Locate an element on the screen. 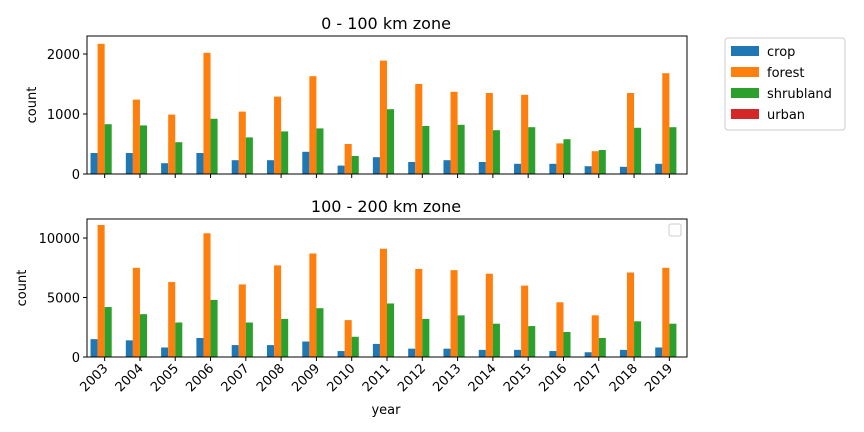 The height and width of the screenshot is (432, 864). bar-series-0-2006 is located at coordinates (200, 347).